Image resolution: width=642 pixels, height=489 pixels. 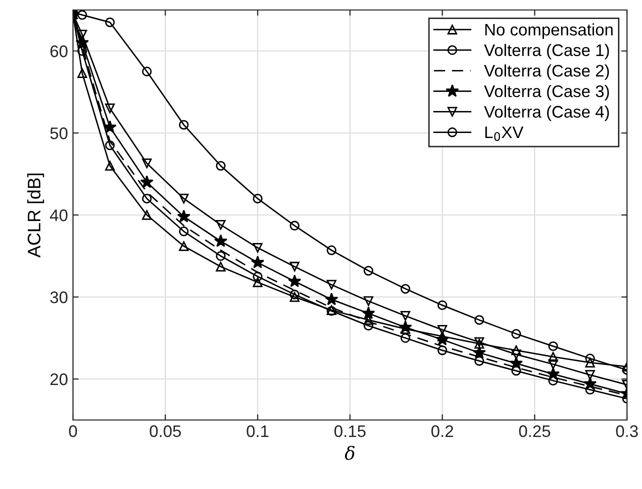 I want to click on legend-label: No compensation, so click(x=549, y=31).